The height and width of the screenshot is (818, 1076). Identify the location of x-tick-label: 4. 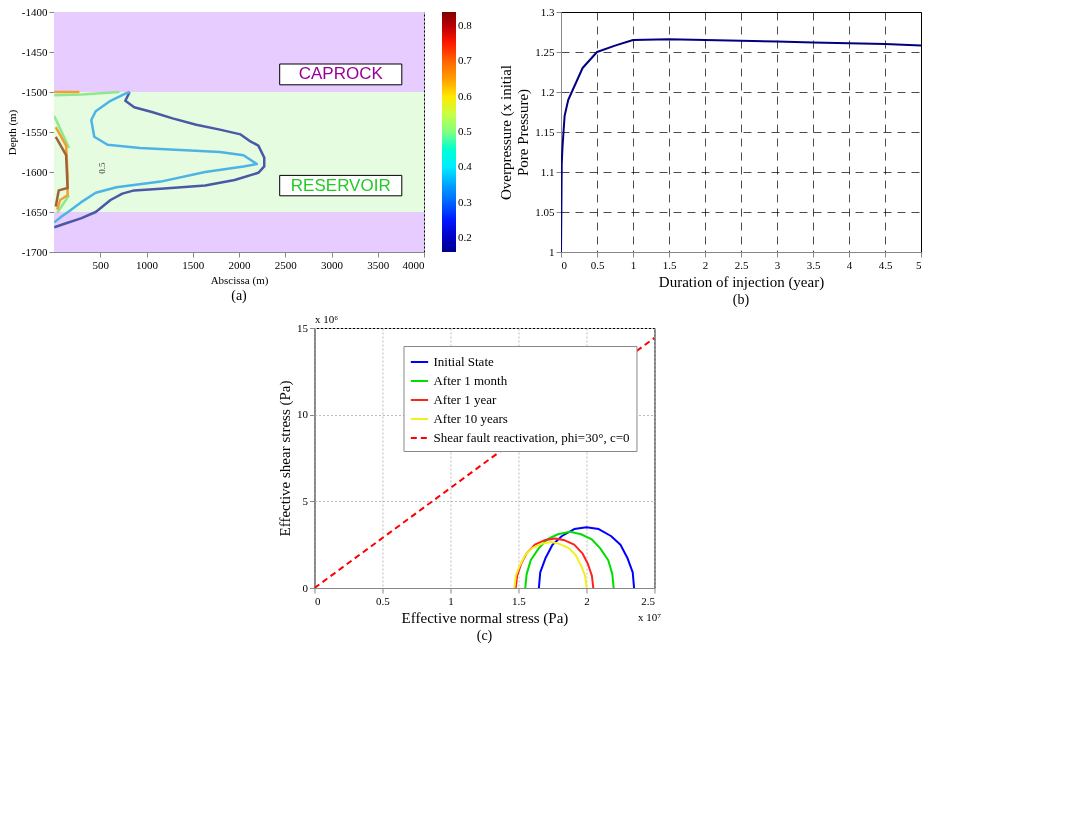
(849, 264).